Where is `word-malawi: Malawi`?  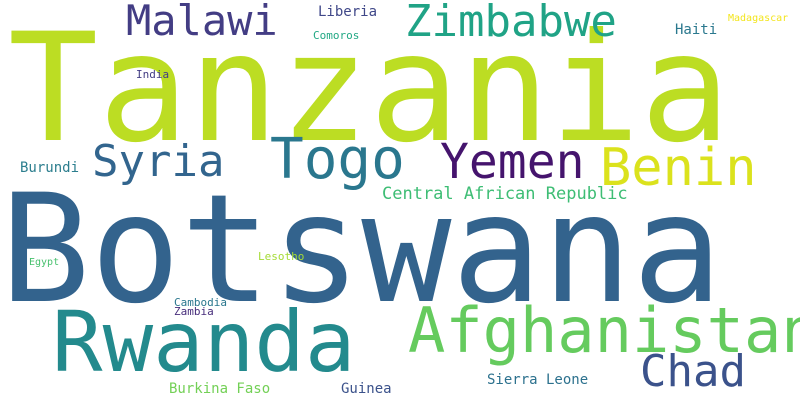
word-malawi: Malawi is located at coordinates (202, 22).